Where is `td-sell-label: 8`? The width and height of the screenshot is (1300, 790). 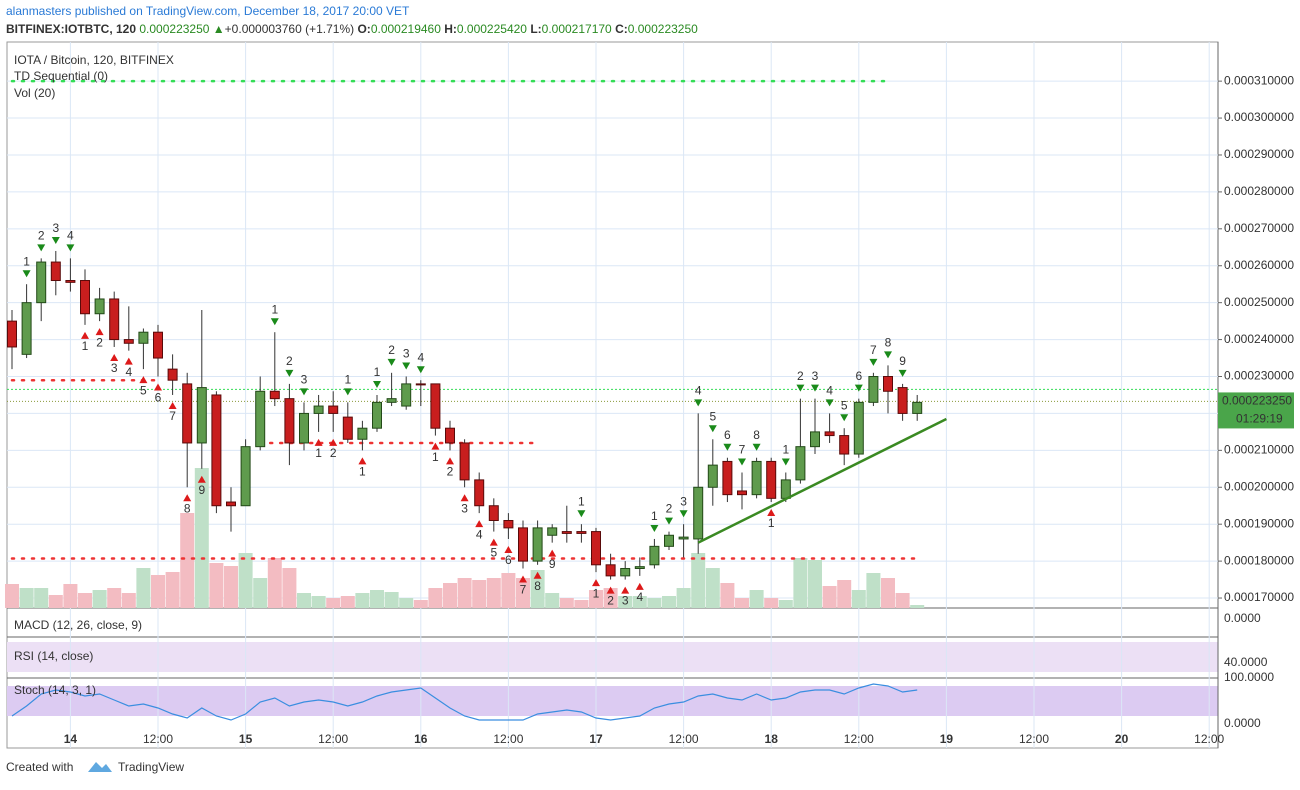 td-sell-label: 8 is located at coordinates (756, 435).